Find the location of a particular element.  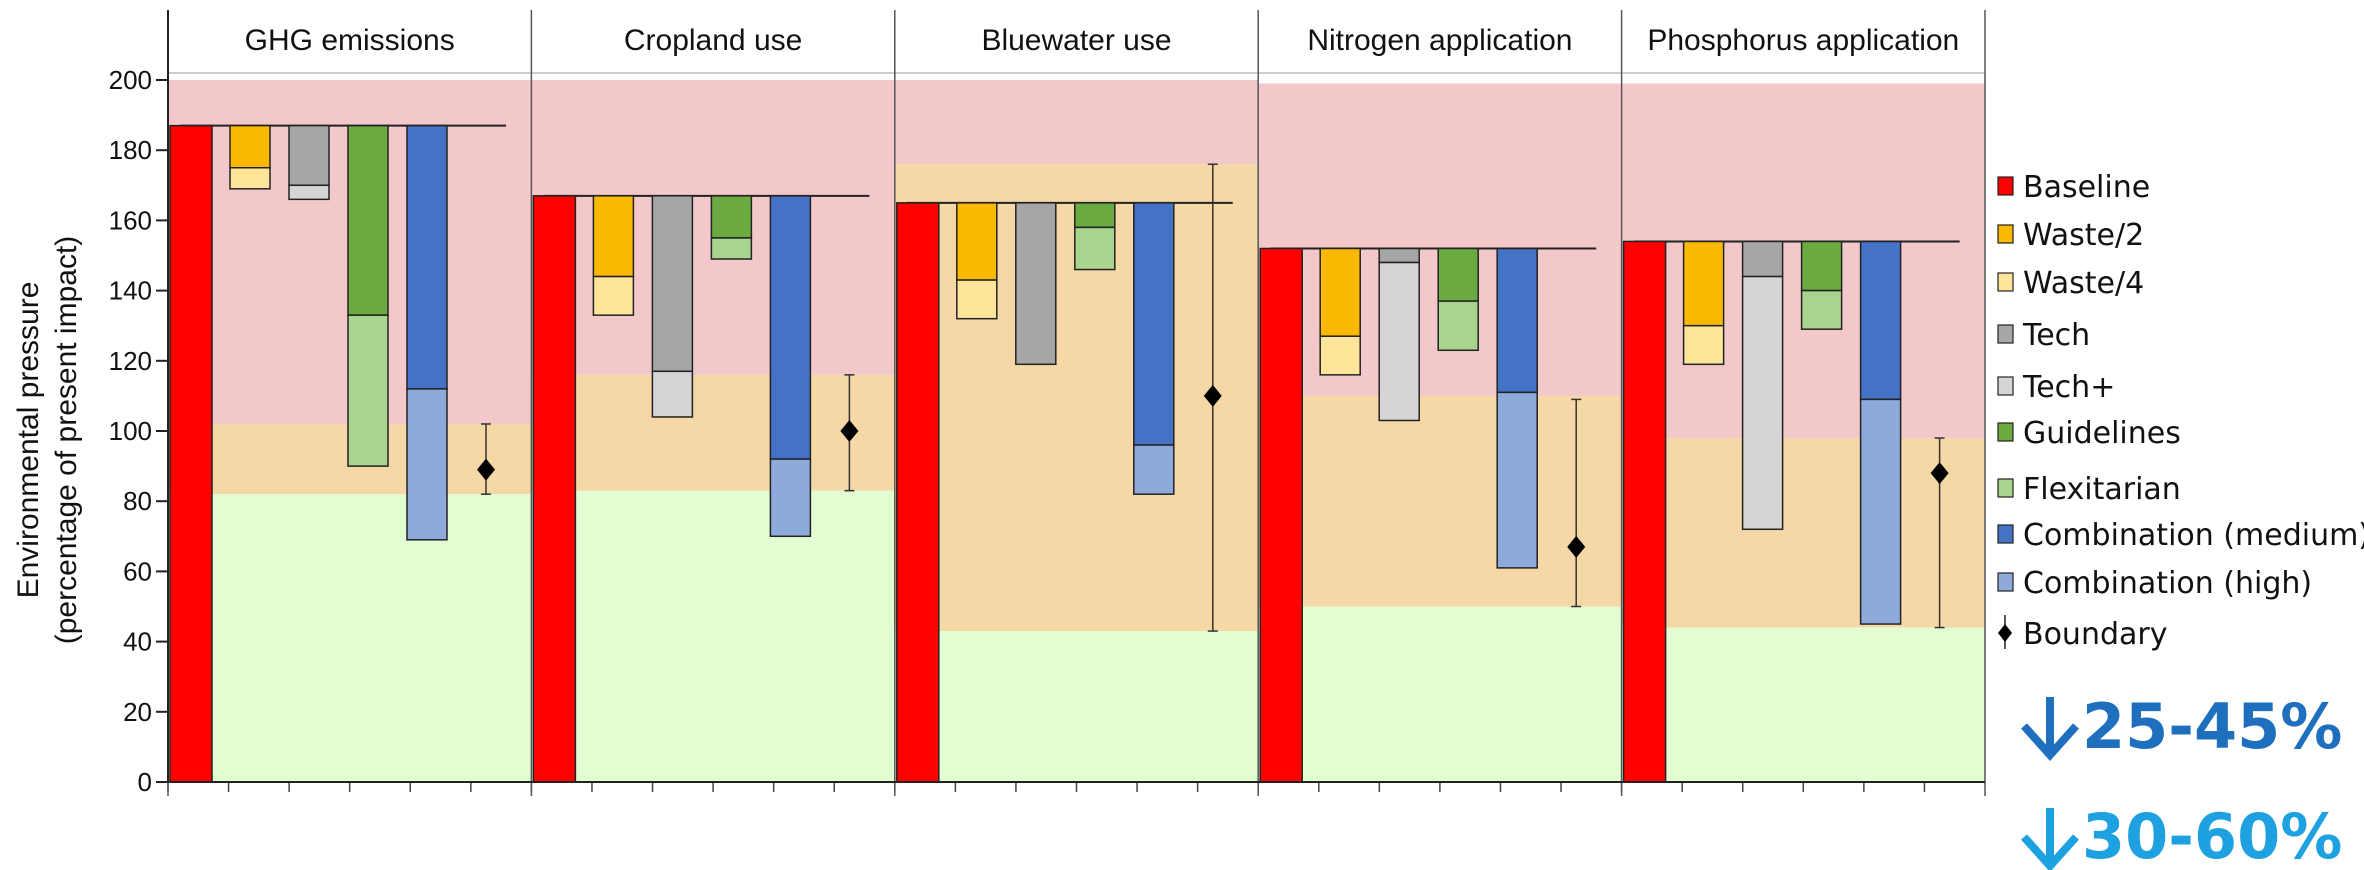

callout-1-text: 25-45% is located at coordinates (2212, 726).